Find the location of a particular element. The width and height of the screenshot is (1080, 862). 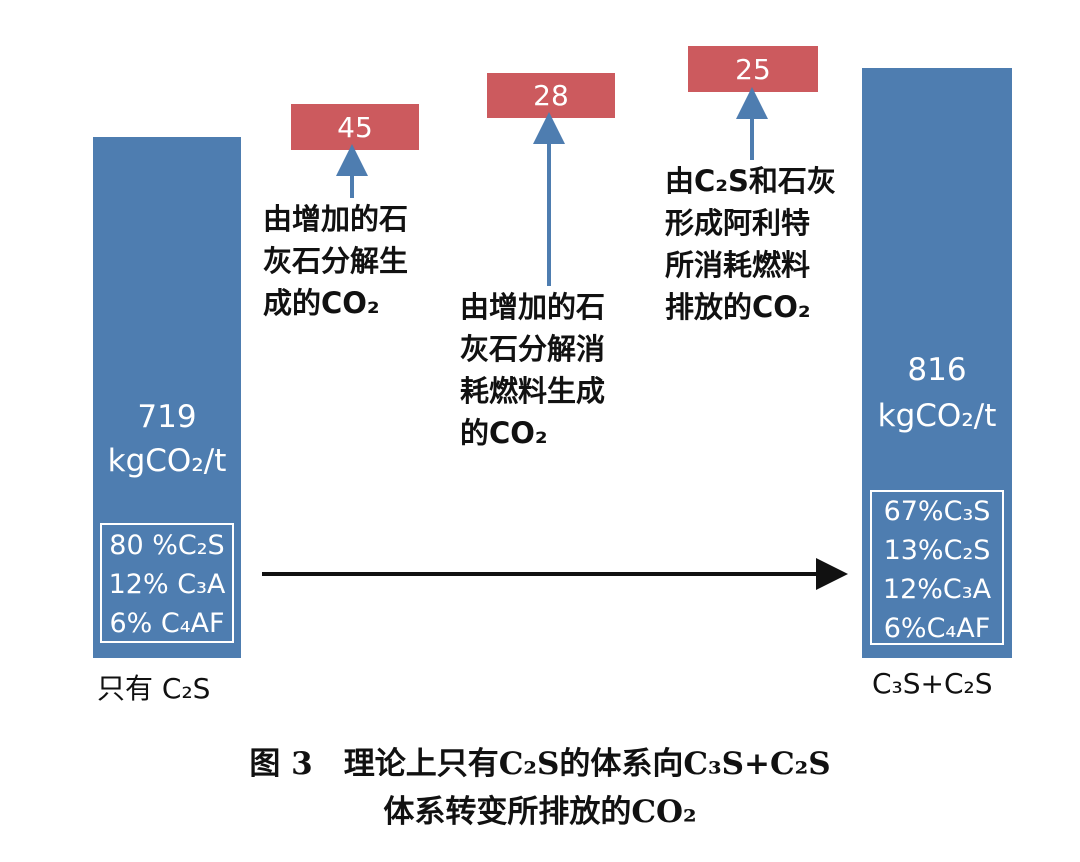

note-line: 灰石分解生 is located at coordinates (336, 261).